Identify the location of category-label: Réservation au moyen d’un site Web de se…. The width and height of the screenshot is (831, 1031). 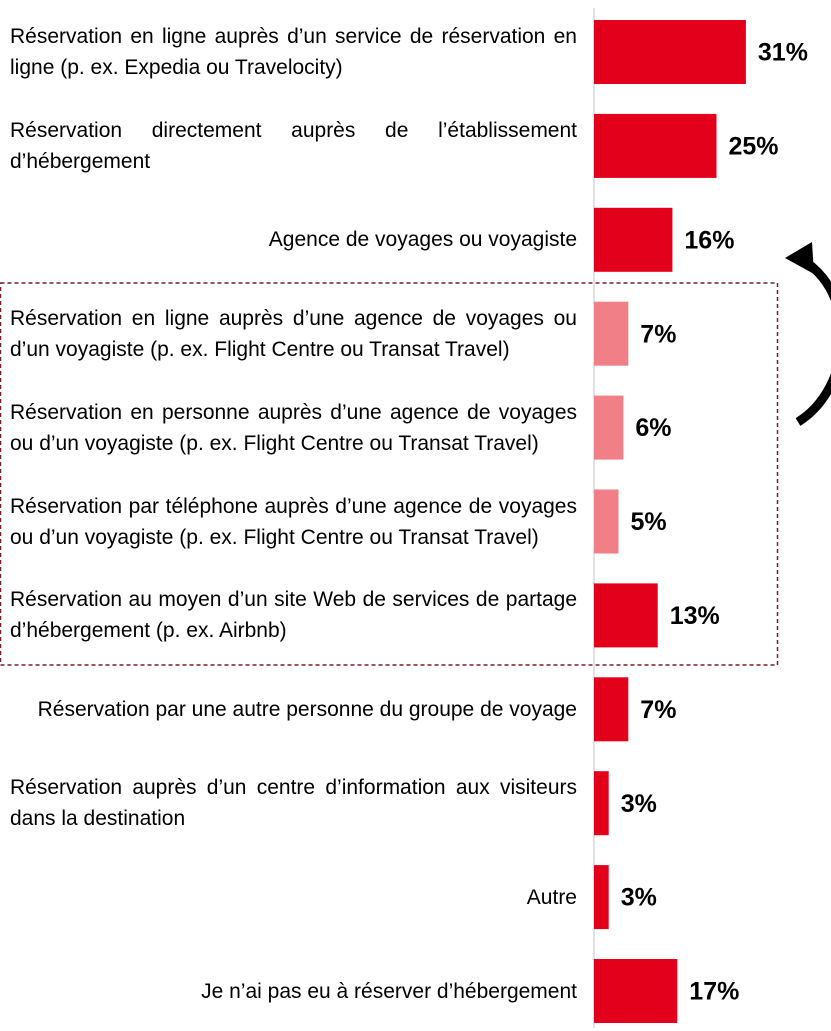
(293, 615).